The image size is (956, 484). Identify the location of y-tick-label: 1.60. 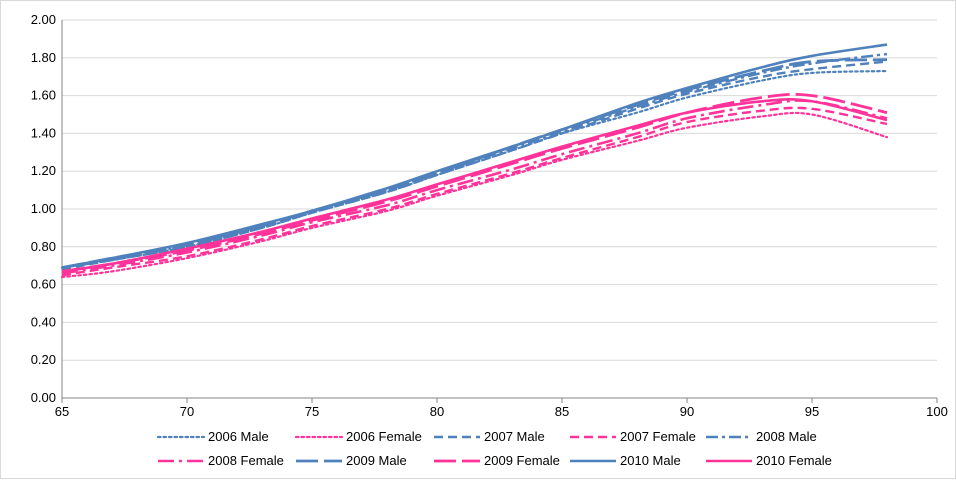
(43, 95).